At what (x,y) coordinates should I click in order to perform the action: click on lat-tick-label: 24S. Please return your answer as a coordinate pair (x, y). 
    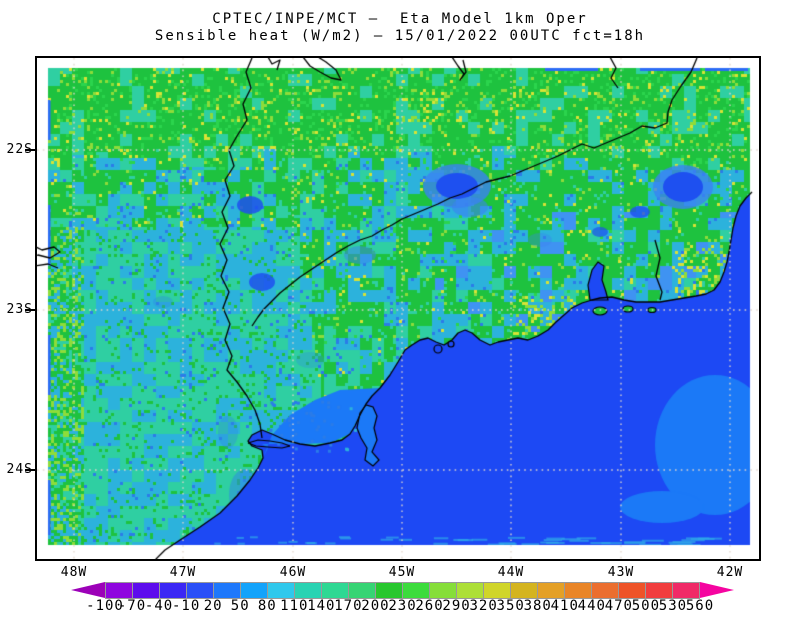
    Looking at the image, I should click on (19, 469).